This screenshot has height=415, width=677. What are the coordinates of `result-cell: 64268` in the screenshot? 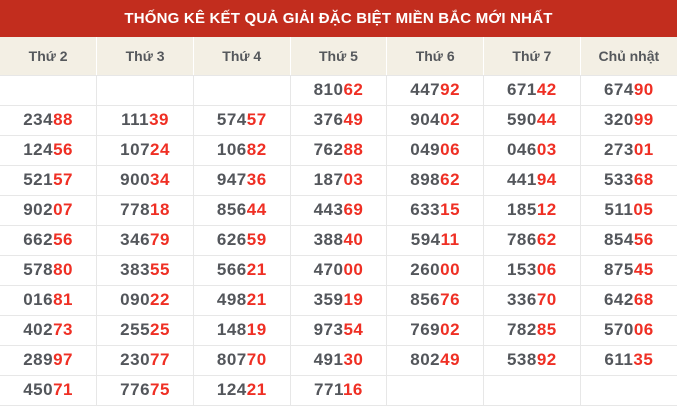 It's located at (628, 300).